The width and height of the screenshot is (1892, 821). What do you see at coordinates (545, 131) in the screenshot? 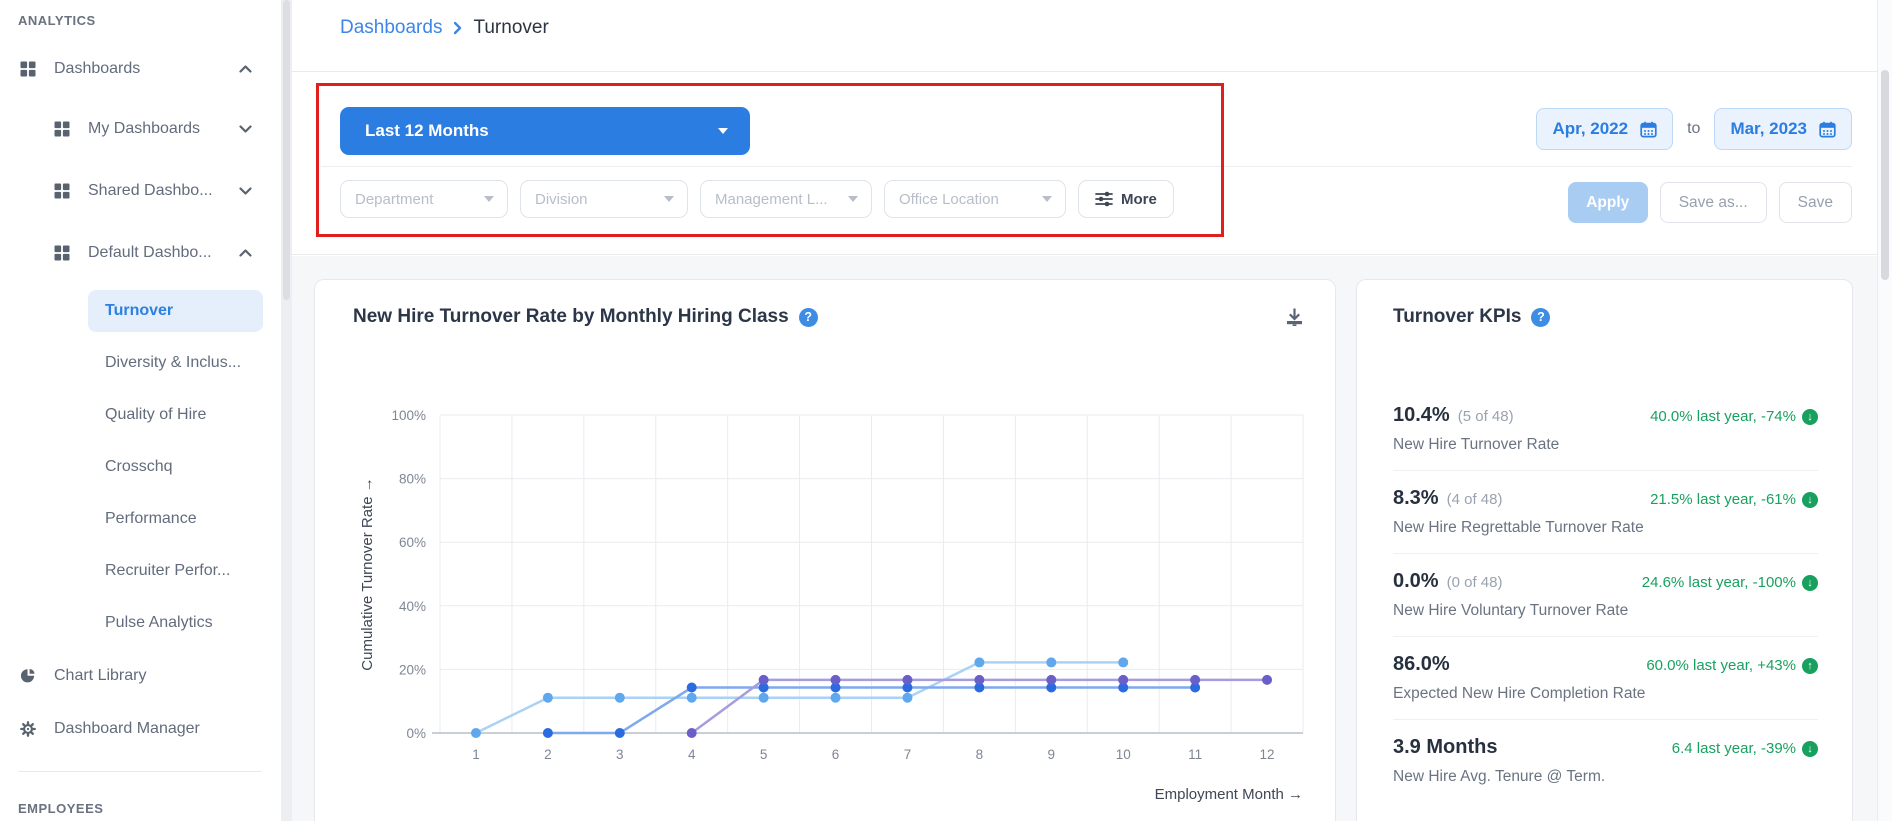
I see `time-range-dropdown: Last 12 Months` at bounding box center [545, 131].